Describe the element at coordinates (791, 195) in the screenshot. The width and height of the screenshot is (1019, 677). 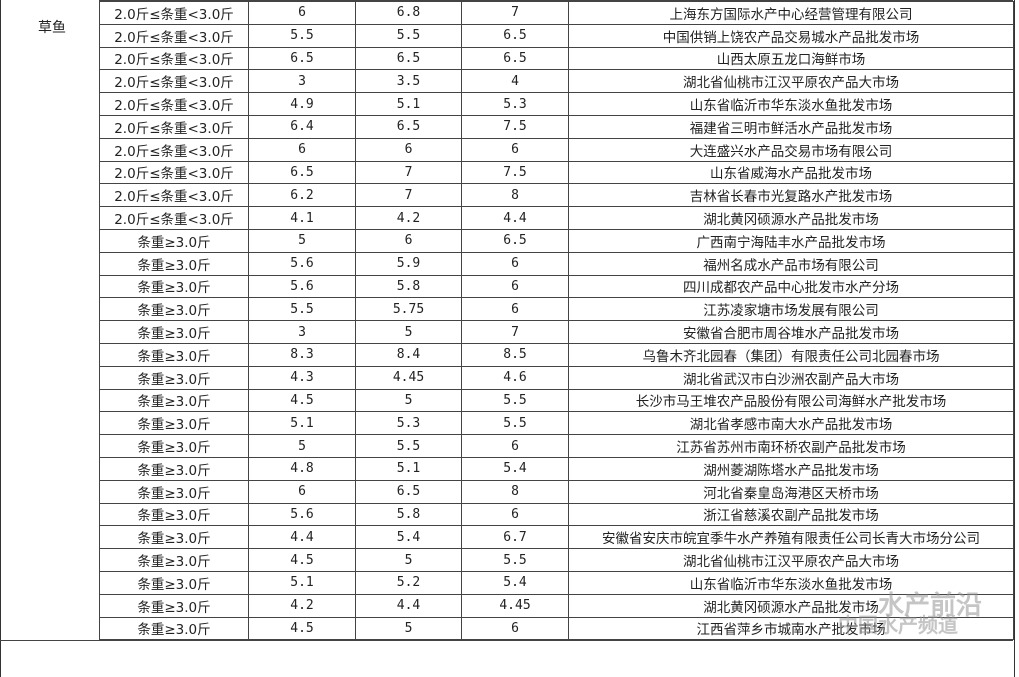
I see `market-cell: 吉林省长春市光复路水产批发市场` at that location.